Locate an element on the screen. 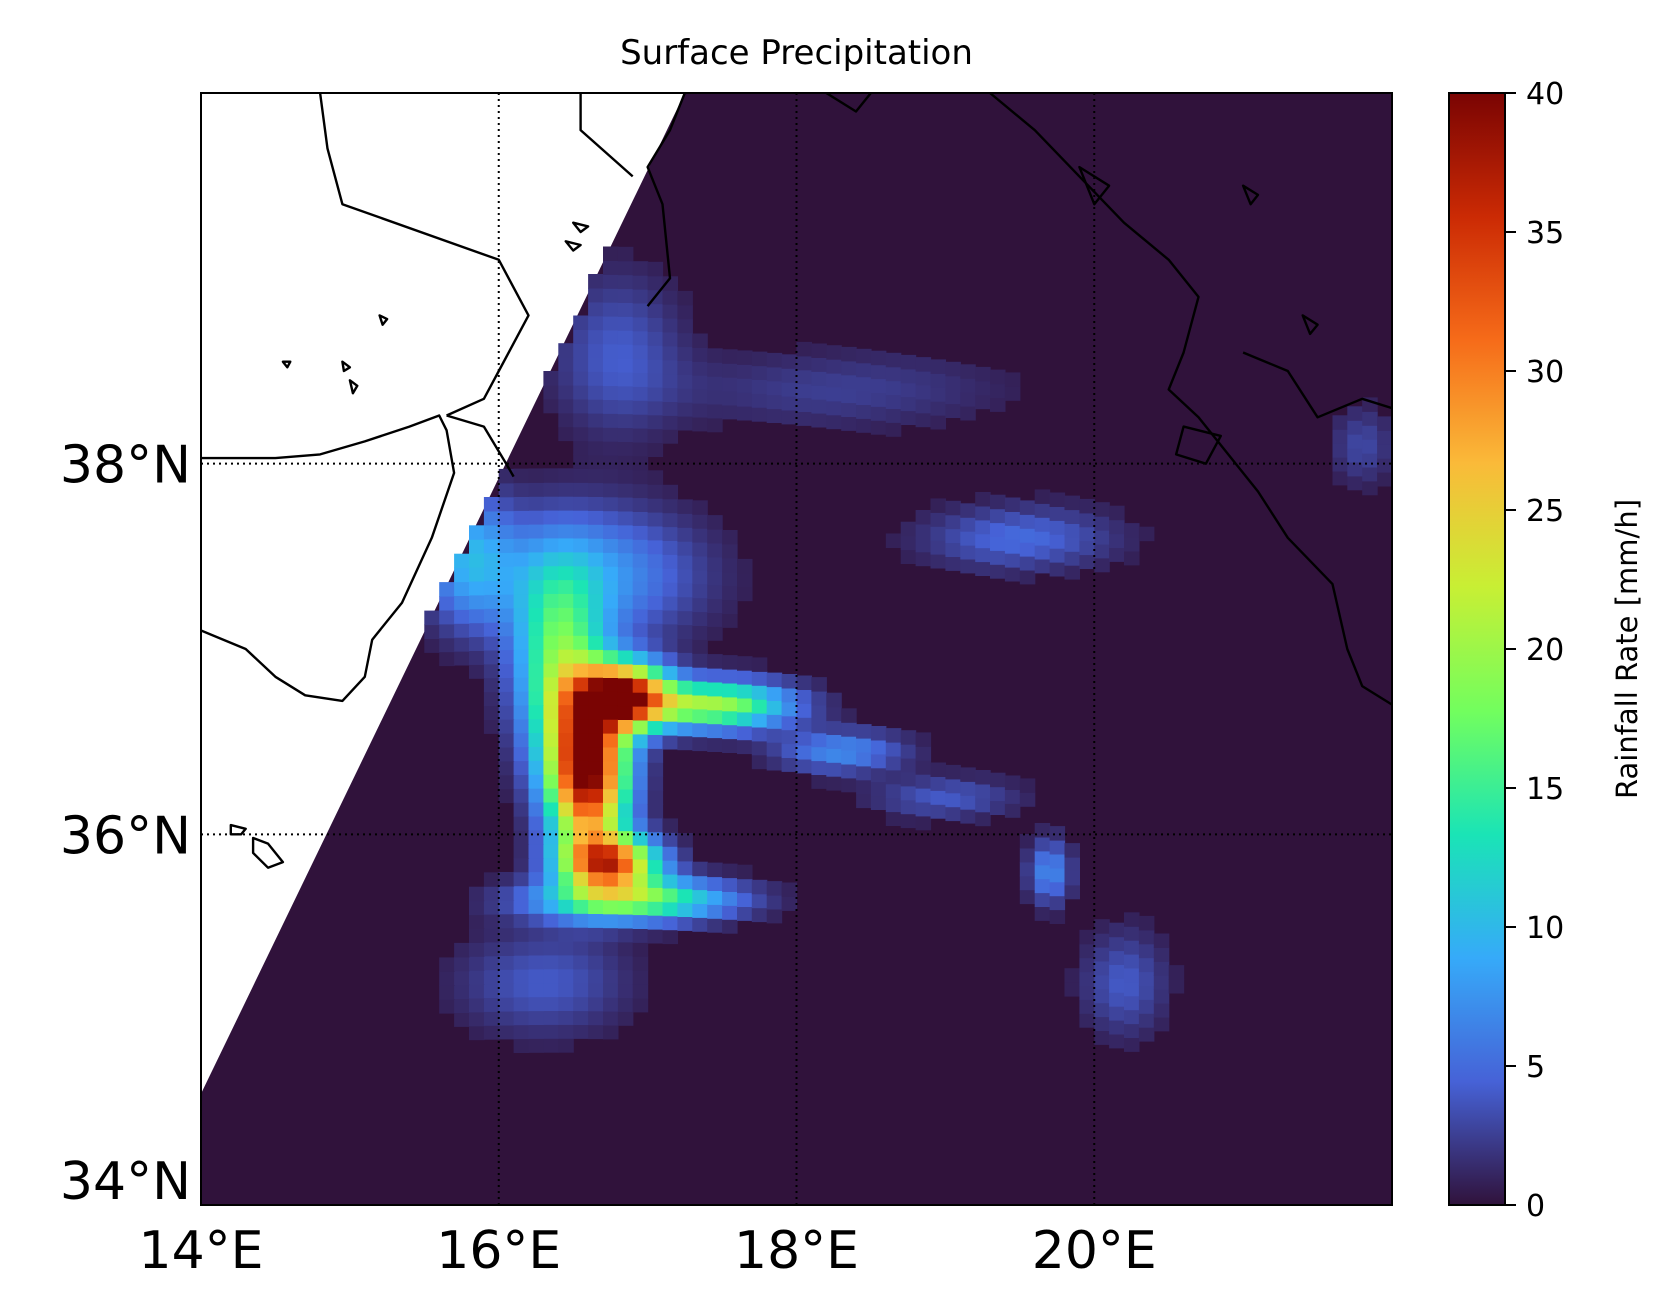  colorbar-tick-label-5: 5 is located at coordinates (1535, 1067).